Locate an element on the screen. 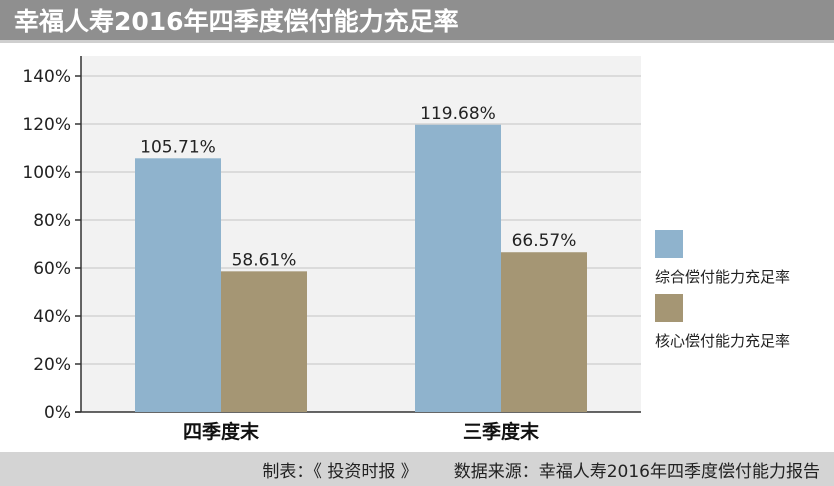 This screenshot has height=486, width=834. footer-credit: 制表：《 投资时报 》 is located at coordinates (340, 471).